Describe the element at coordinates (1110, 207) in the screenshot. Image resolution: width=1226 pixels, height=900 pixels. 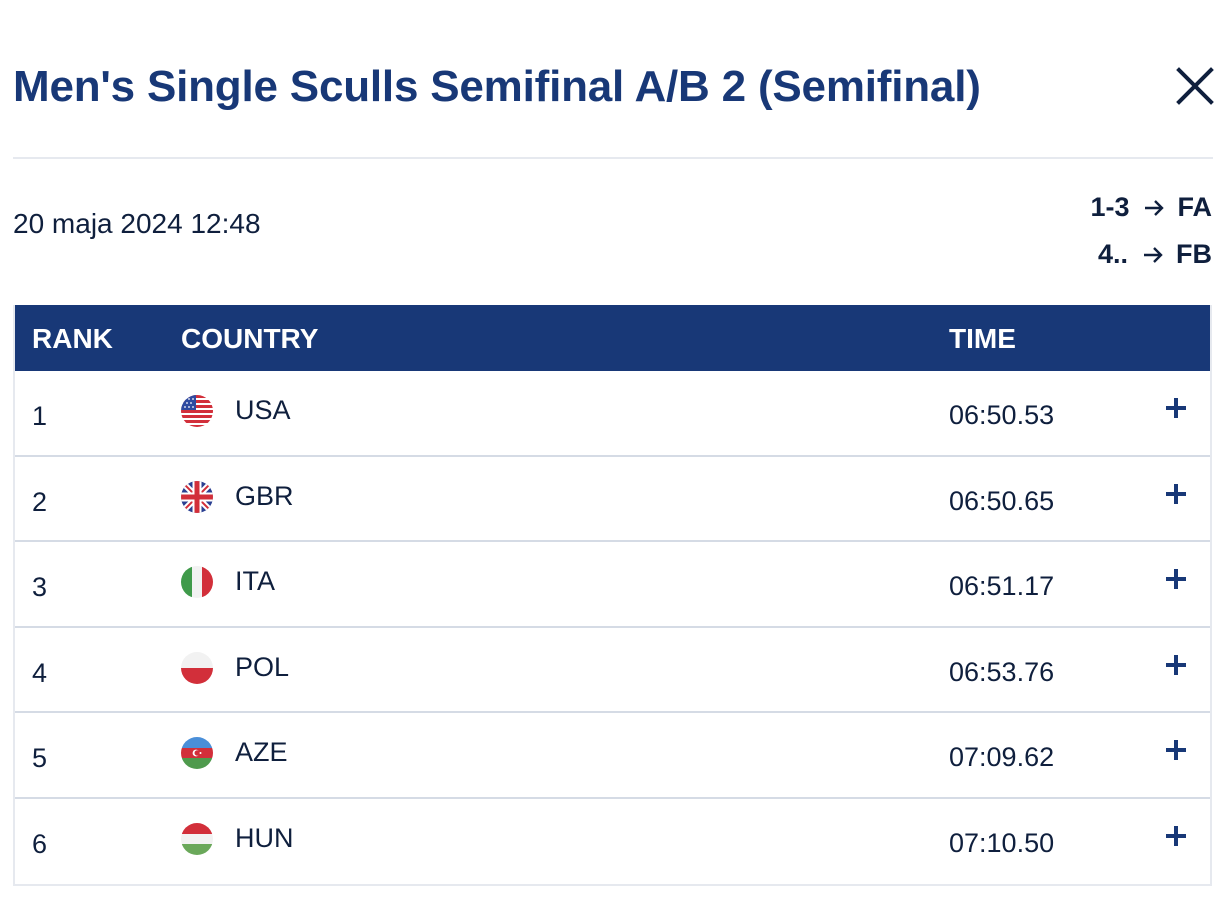
I see `progression-range: 1-3` at that location.